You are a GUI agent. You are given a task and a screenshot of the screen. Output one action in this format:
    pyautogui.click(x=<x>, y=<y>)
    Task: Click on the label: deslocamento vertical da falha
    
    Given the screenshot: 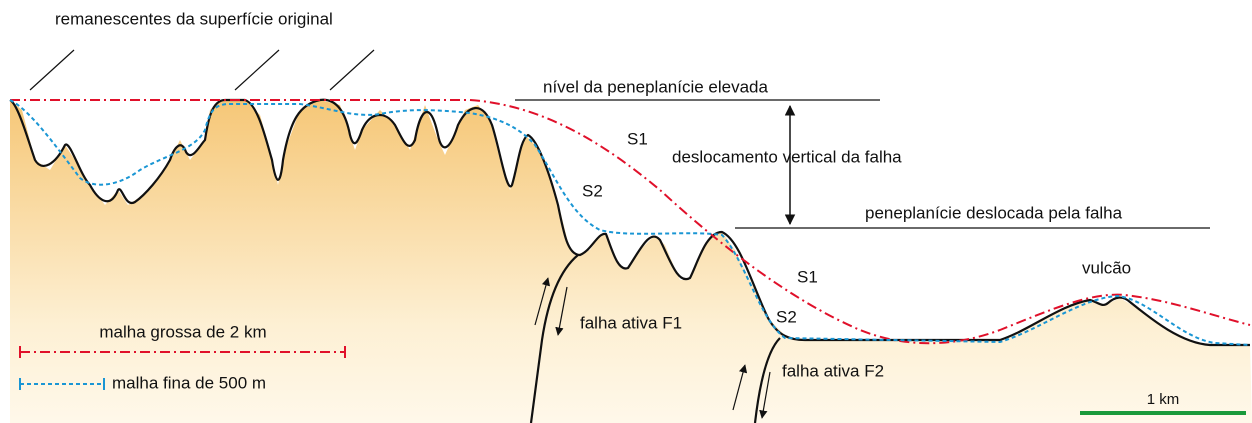 What is the action you would take?
    pyautogui.click(x=787, y=156)
    